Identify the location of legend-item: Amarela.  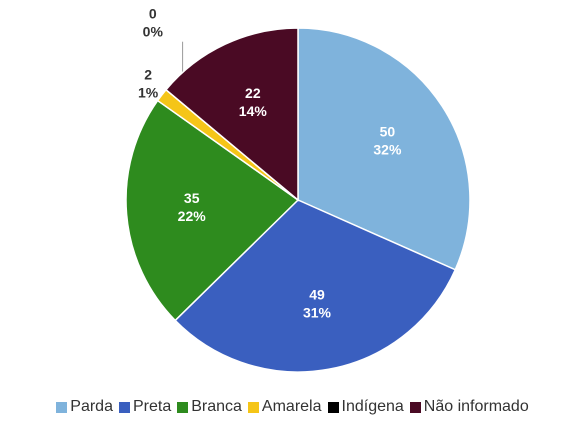
(284, 407).